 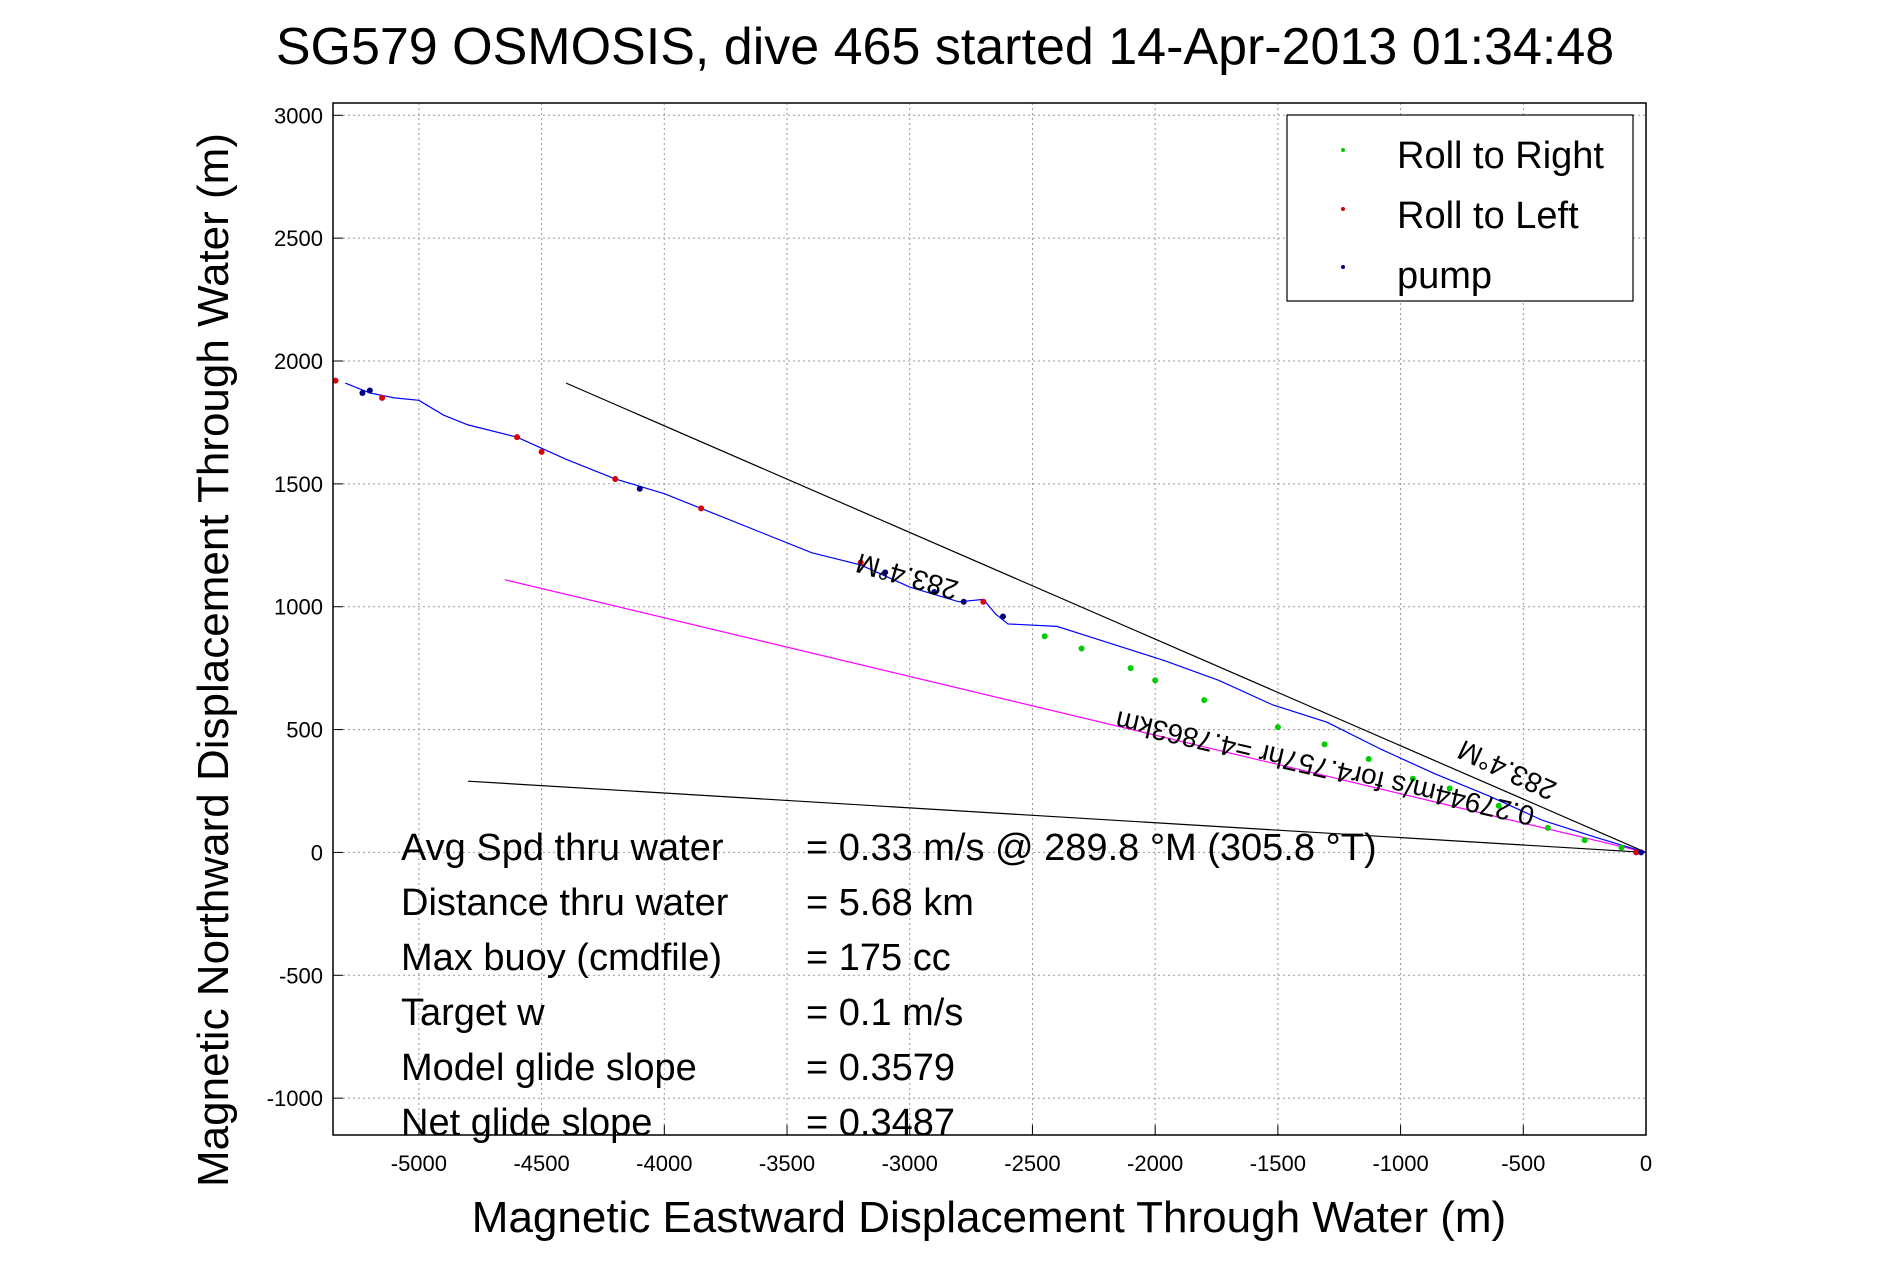 I want to click on x-tick-label: 0, so click(x=1646, y=1163).